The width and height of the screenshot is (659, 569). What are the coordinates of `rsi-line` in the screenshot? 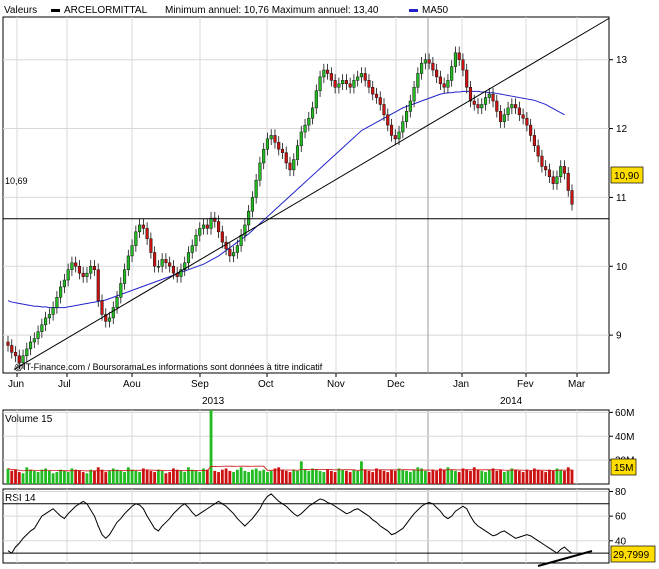 It's located at (290, 523).